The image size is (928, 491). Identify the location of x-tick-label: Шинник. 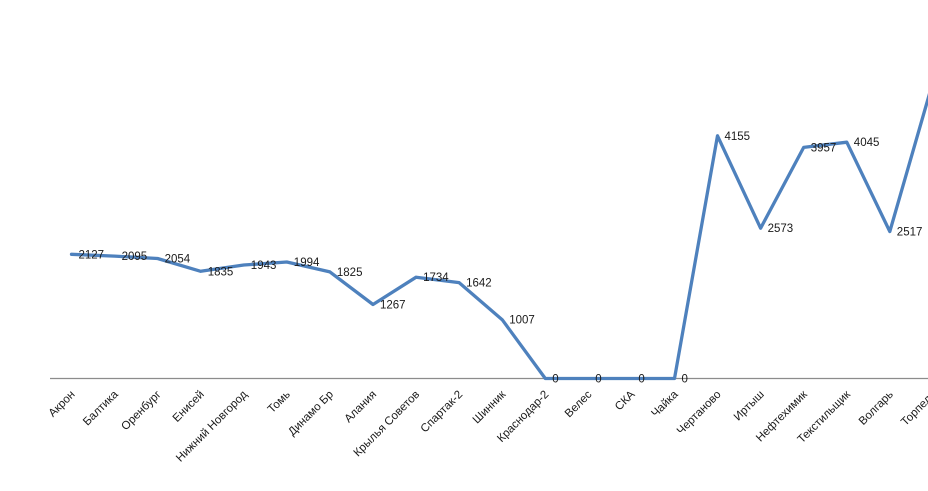
(490, 407).